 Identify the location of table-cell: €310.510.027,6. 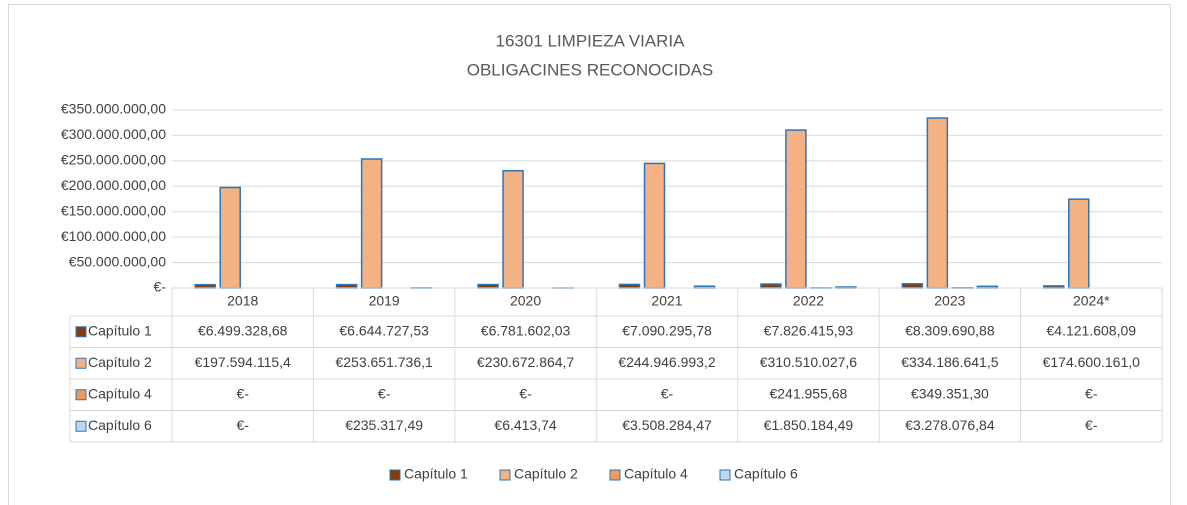
(809, 362).